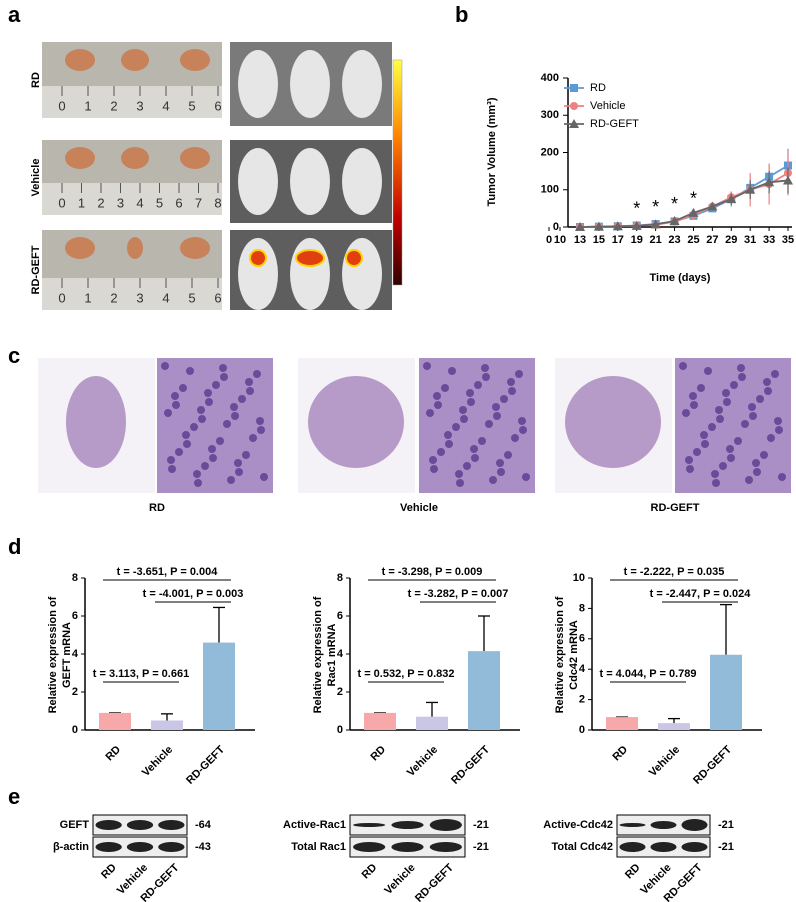 The height and width of the screenshot is (902, 796). Describe the element at coordinates (664, 761) in the screenshot. I see `x-tick-label: Vehicle` at that location.